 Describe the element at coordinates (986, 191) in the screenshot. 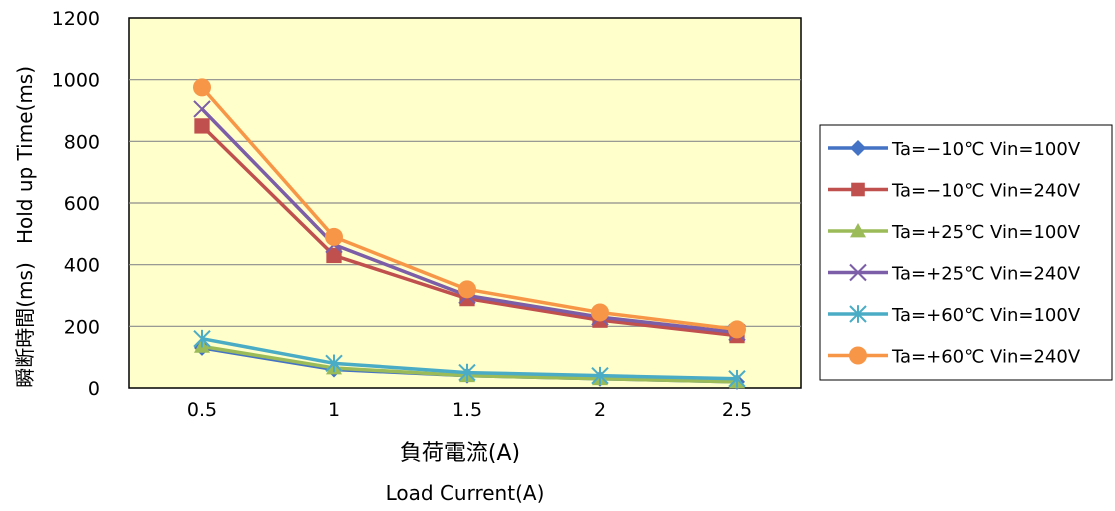

I see `legend-label: Ta=−10℃ Vin=240V` at that location.